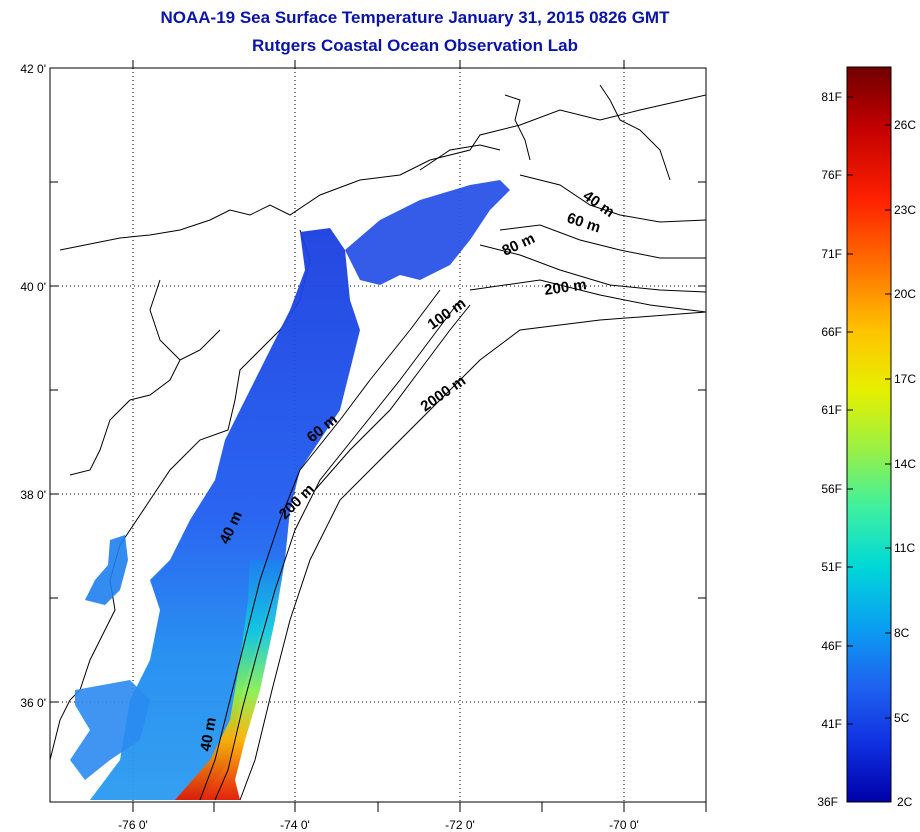 The height and width of the screenshot is (832, 920). Describe the element at coordinates (905, 294) in the screenshot. I see `cb-label-20c: 20C` at that location.